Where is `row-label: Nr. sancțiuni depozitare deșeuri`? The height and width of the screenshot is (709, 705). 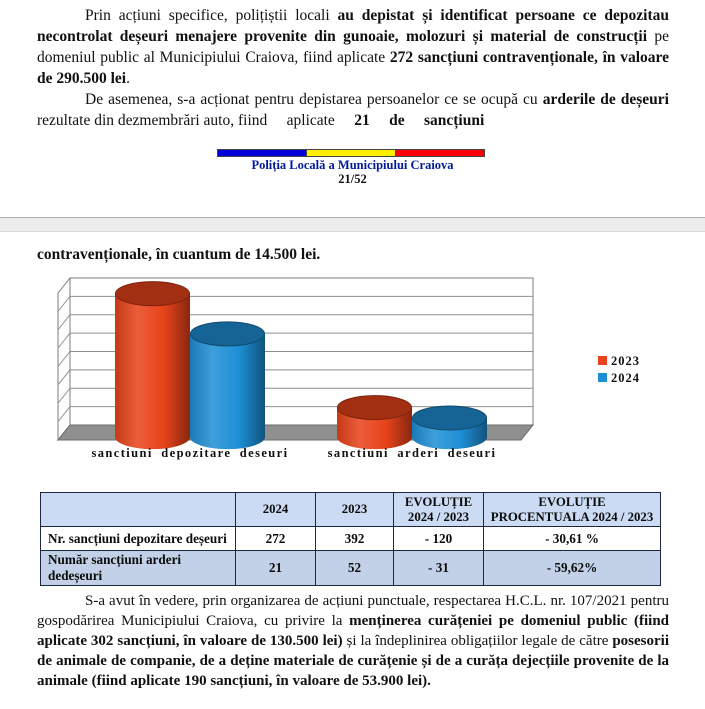 row-label: Nr. sancțiuni depozitare deșeuri is located at coordinates (138, 539).